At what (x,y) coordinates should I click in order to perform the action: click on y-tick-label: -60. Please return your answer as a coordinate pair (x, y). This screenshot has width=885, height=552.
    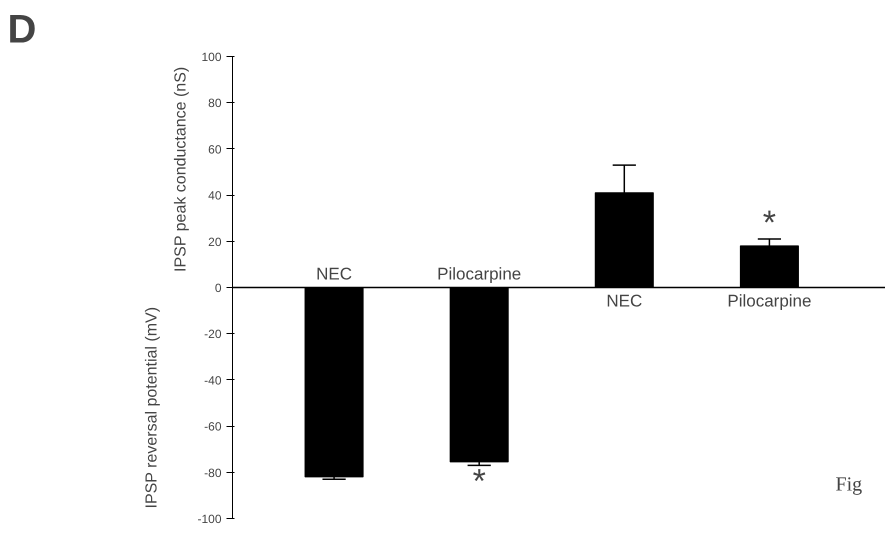
    Looking at the image, I should click on (213, 427).